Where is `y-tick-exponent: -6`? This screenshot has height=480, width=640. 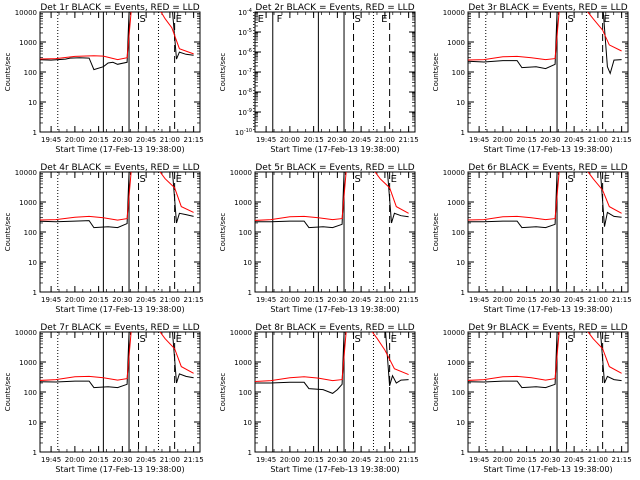 y-tick-exponent: -6 is located at coordinates (249, 51).